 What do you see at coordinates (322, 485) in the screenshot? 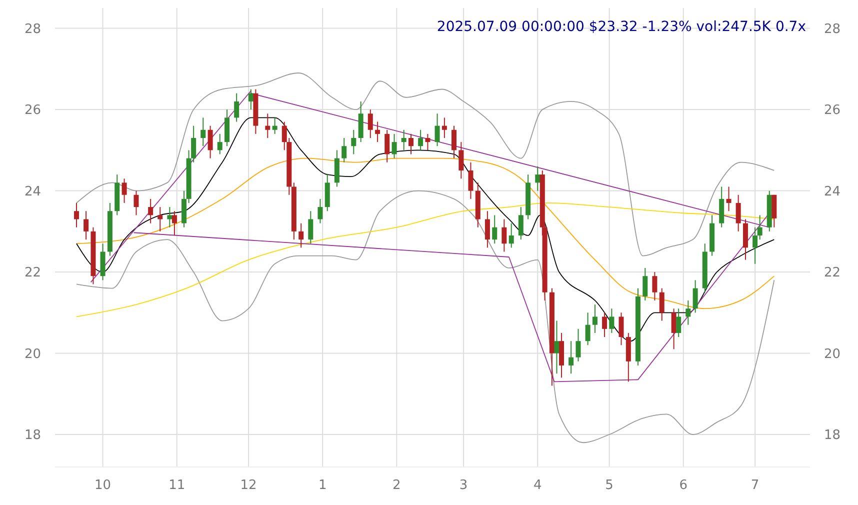
I see `x-tick-label: 1` at bounding box center [322, 485].